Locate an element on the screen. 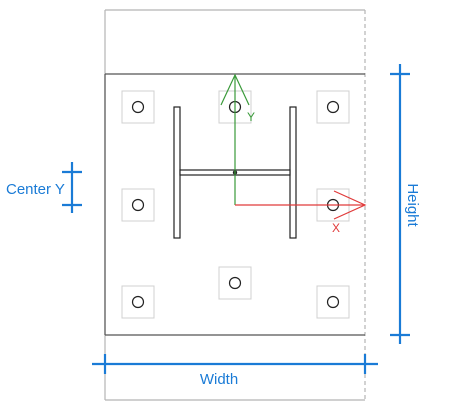 This screenshot has width=469, height=411. bolt-top-right is located at coordinates (333, 107).